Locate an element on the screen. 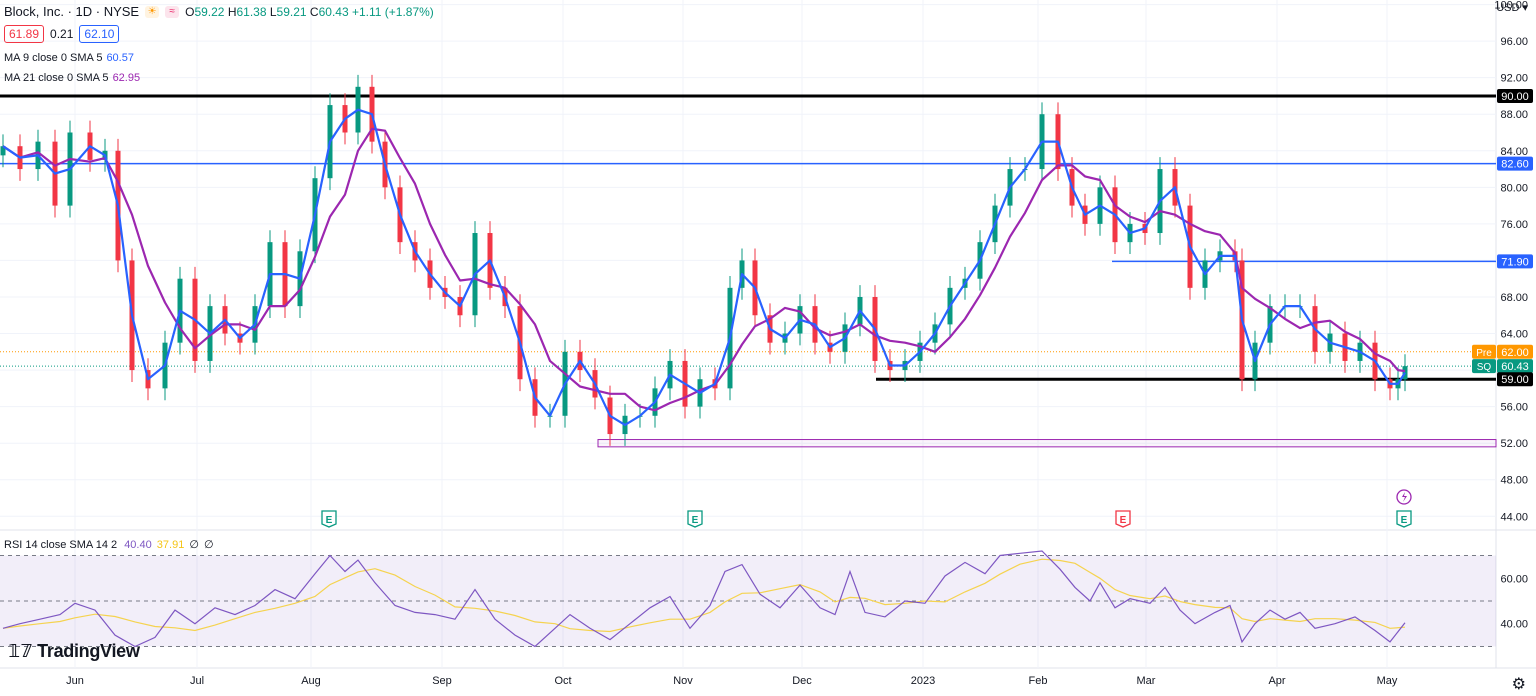  y-tick-label: 100.00 is located at coordinates (1511, 6).